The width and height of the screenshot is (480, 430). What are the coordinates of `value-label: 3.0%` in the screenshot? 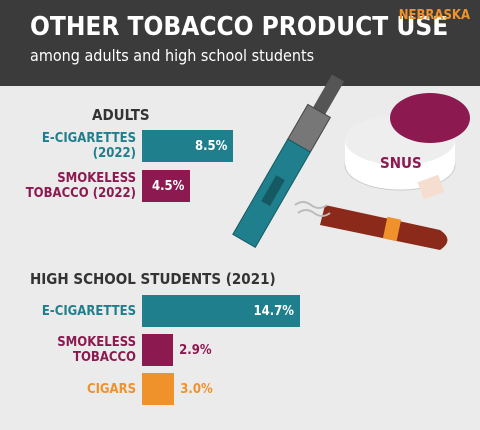 It's located at (196, 389).